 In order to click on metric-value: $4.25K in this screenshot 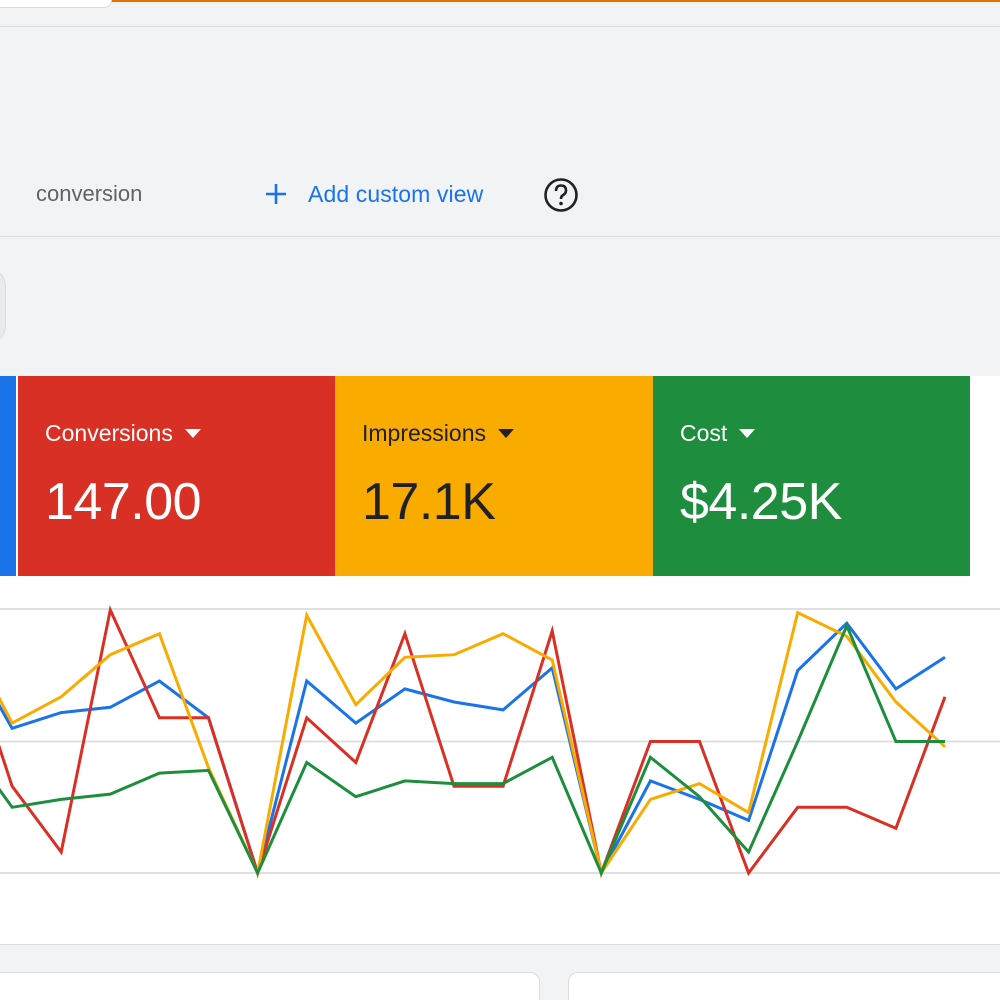, I will do `click(761, 502)`.